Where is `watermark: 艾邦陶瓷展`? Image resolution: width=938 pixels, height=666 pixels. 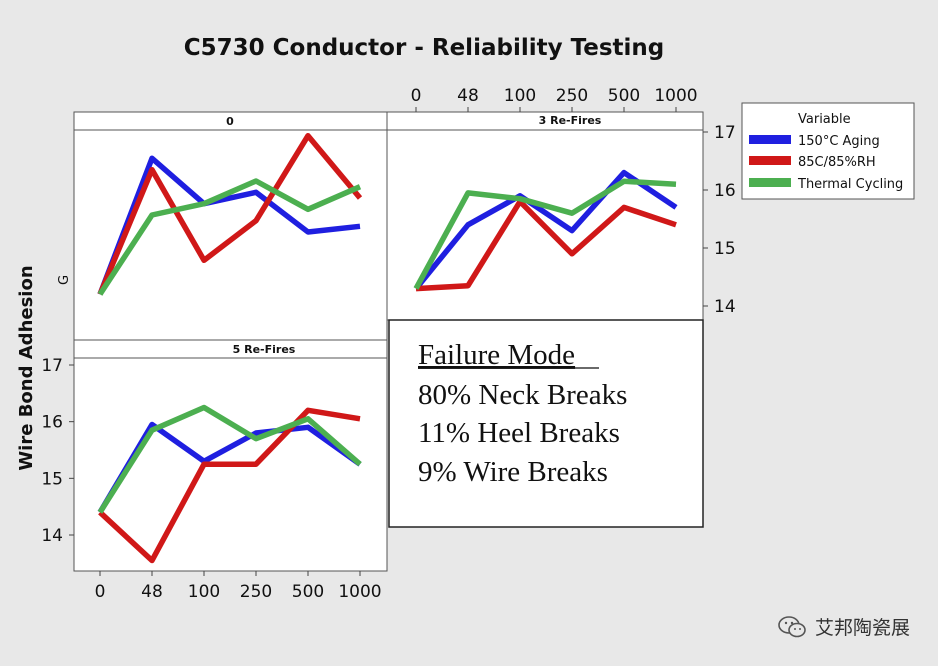 watermark: 艾邦陶瓷展 is located at coordinates (843, 626).